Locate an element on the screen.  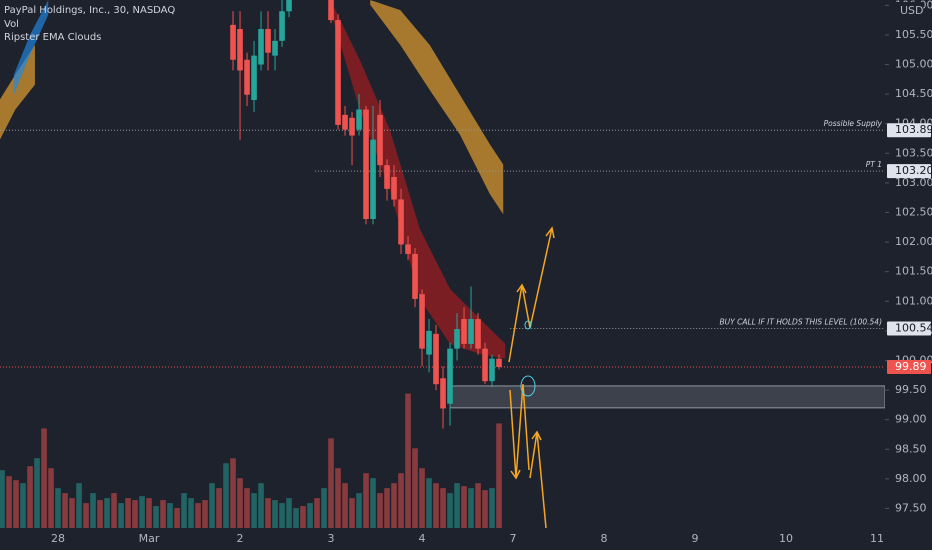
level-label: Possible Supply is located at coordinates (853, 123).